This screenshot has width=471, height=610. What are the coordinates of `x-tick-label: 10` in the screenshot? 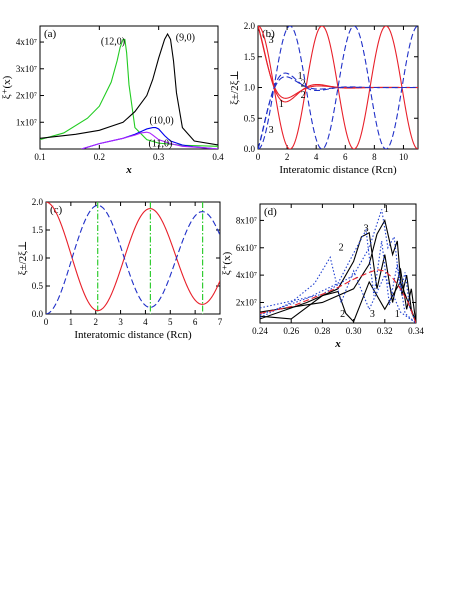 It's located at (404, 157).